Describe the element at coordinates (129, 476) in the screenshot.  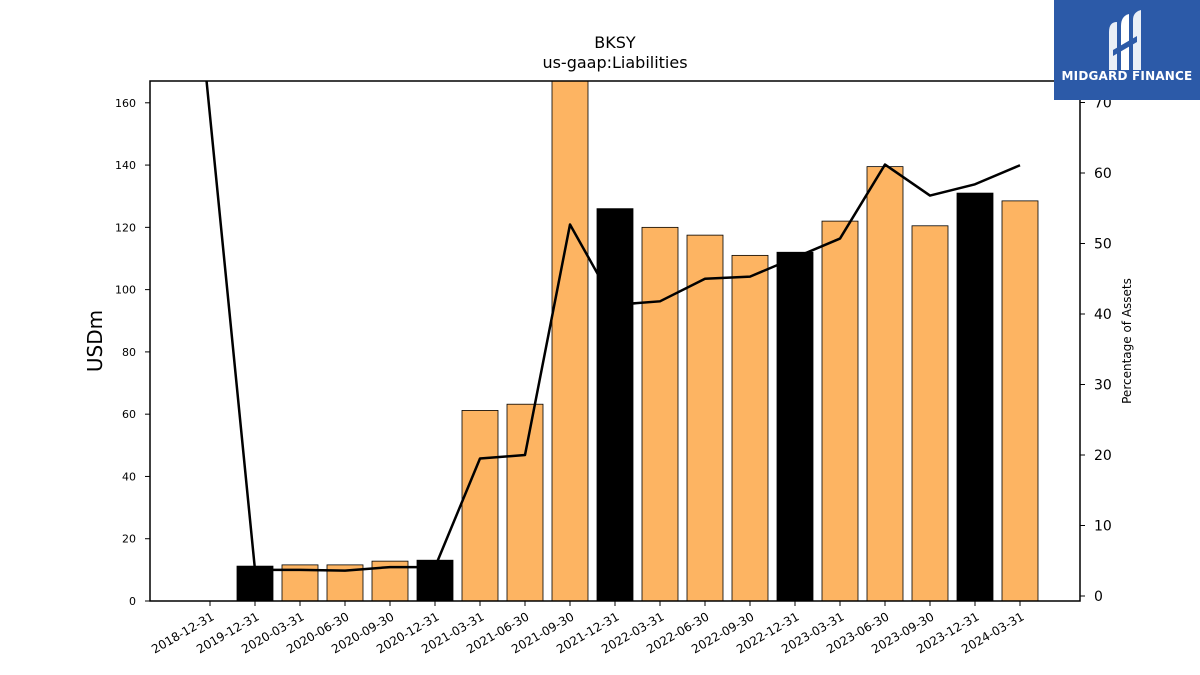
I see `y-tick-label: 40` at that location.